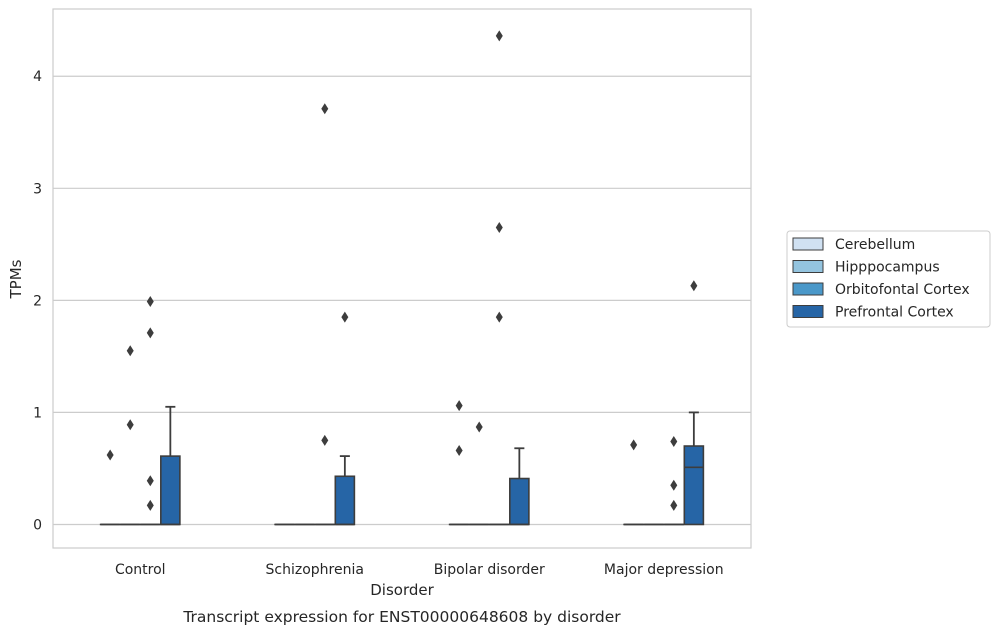 This screenshot has width=999, height=634. I want to click on legend-frame, so click(888, 279).